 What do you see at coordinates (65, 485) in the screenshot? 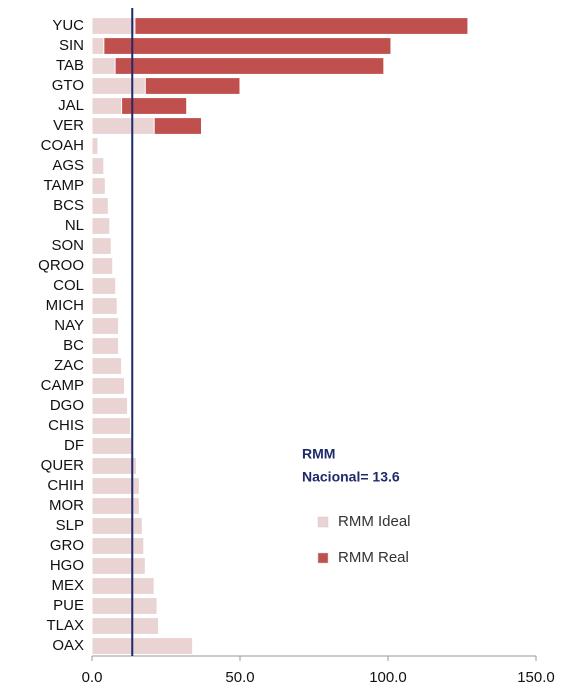
I see `y-tick-label: CHIH` at bounding box center [65, 485].